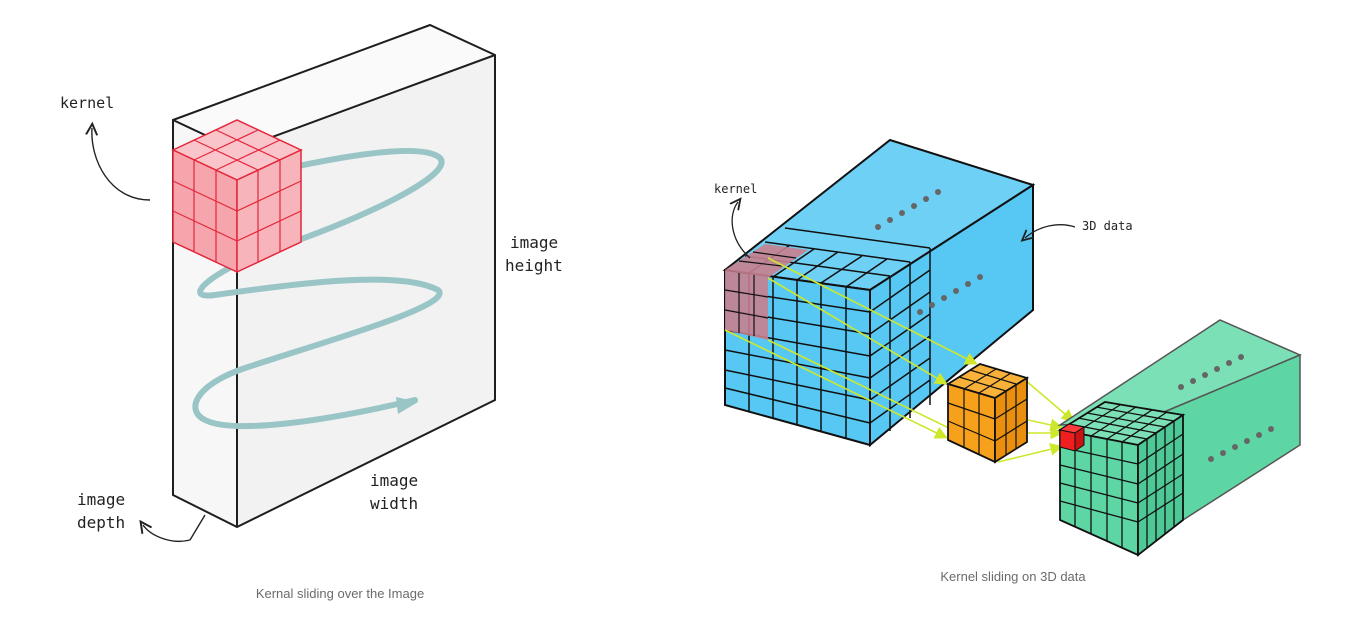 This screenshot has width=1347, height=623. What do you see at coordinates (237, 196) in the screenshot?
I see `kernel-cube` at bounding box center [237, 196].